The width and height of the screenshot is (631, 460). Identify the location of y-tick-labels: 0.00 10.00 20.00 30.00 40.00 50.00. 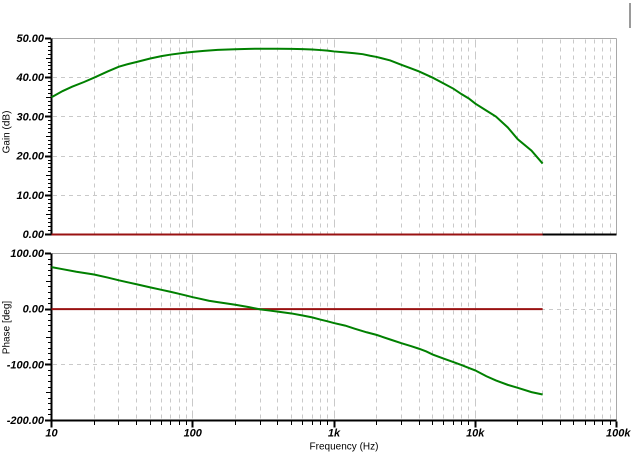
(29, 137).